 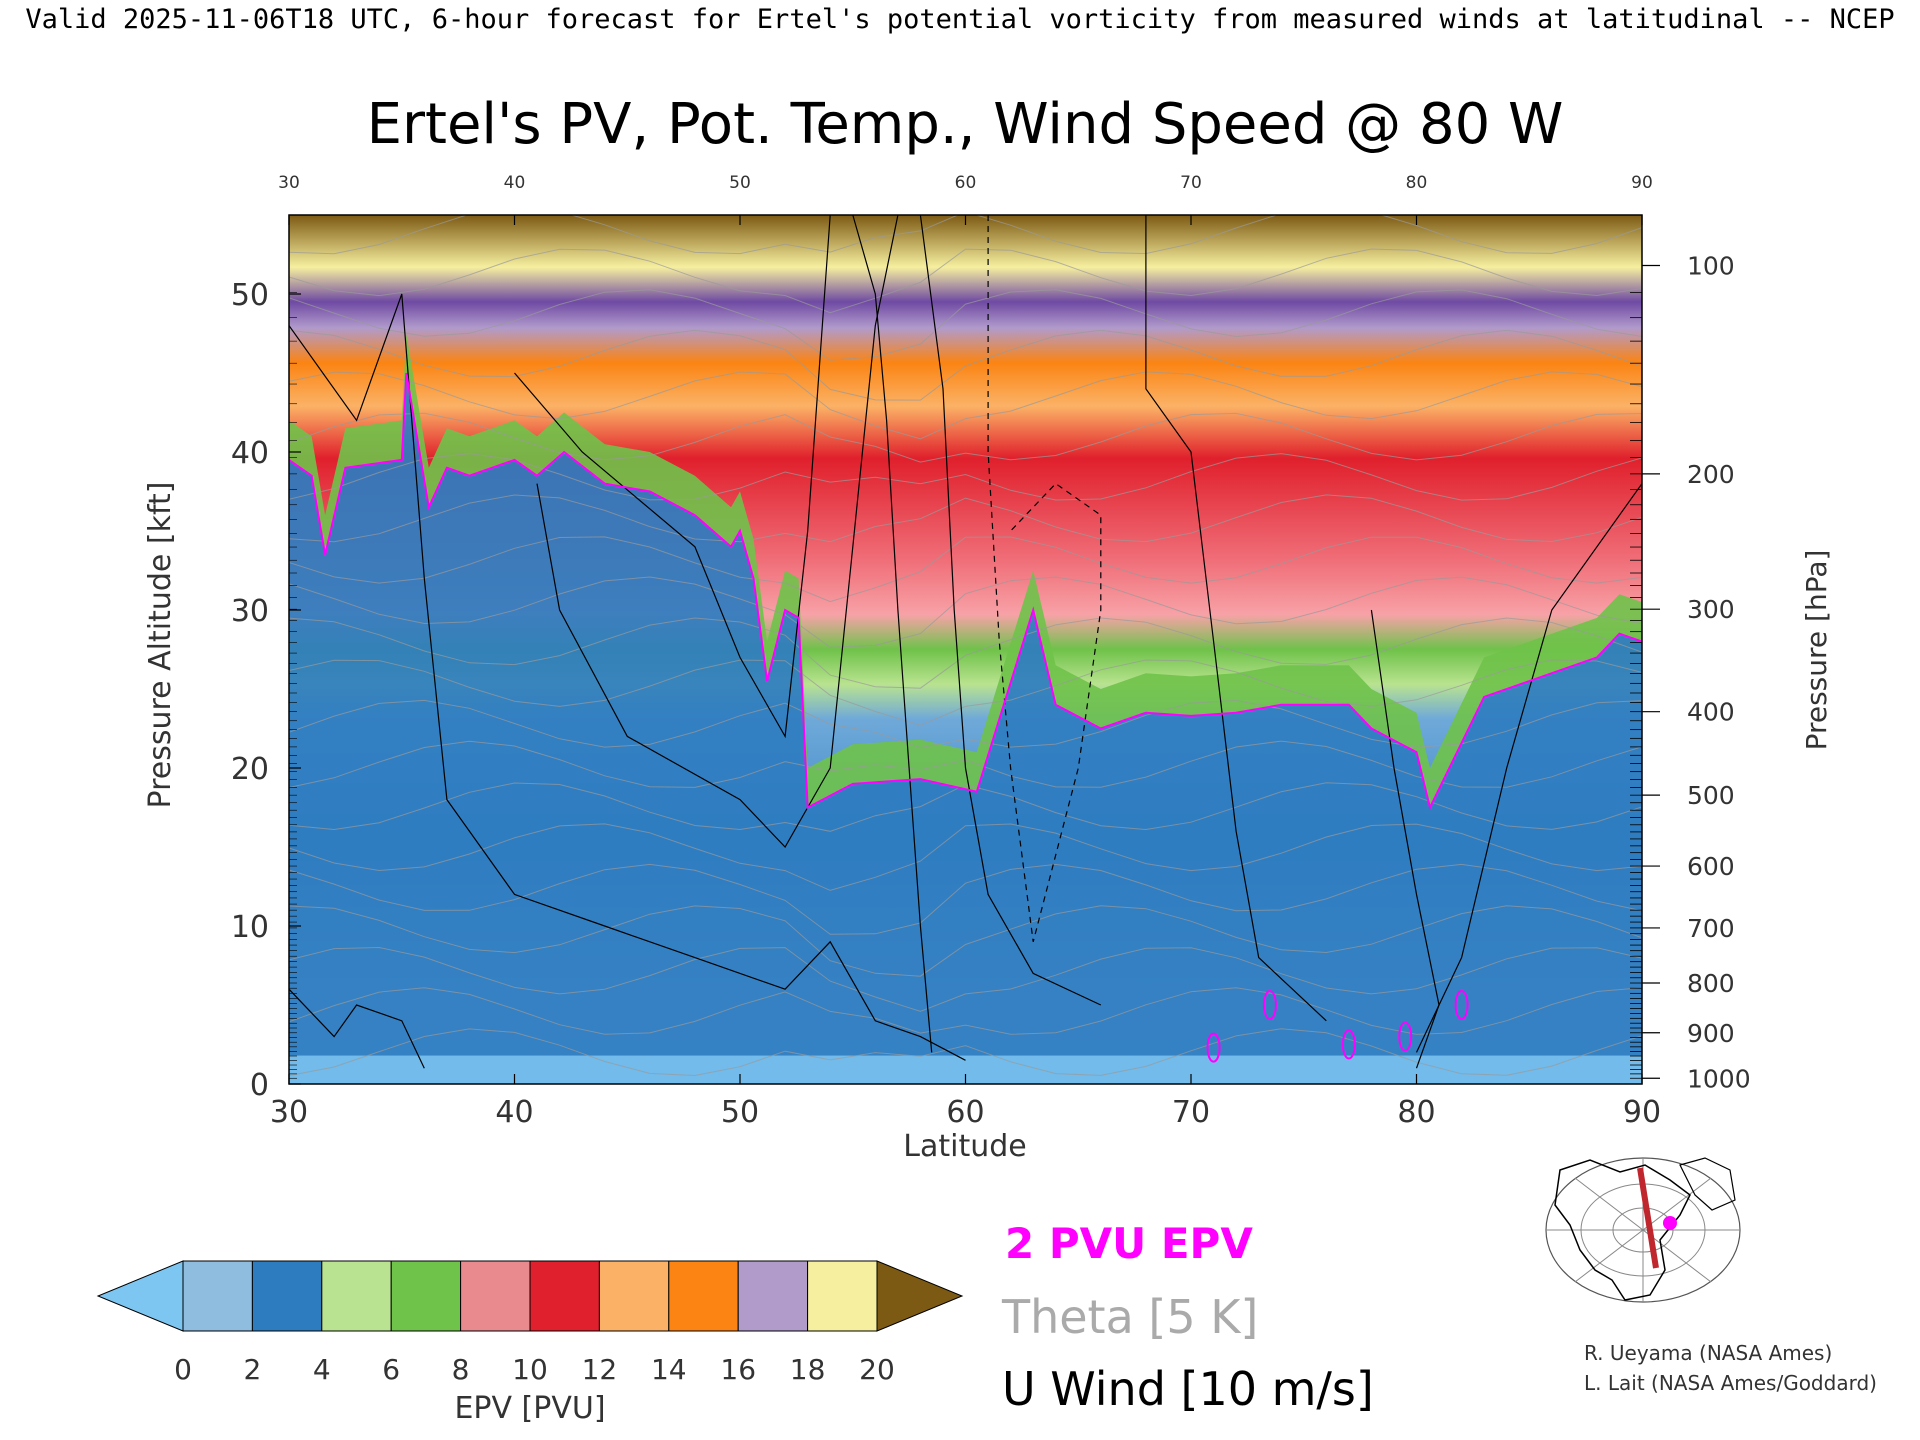 What do you see at coordinates (1643, 1230) in the screenshot?
I see `locator-map` at bounding box center [1643, 1230].